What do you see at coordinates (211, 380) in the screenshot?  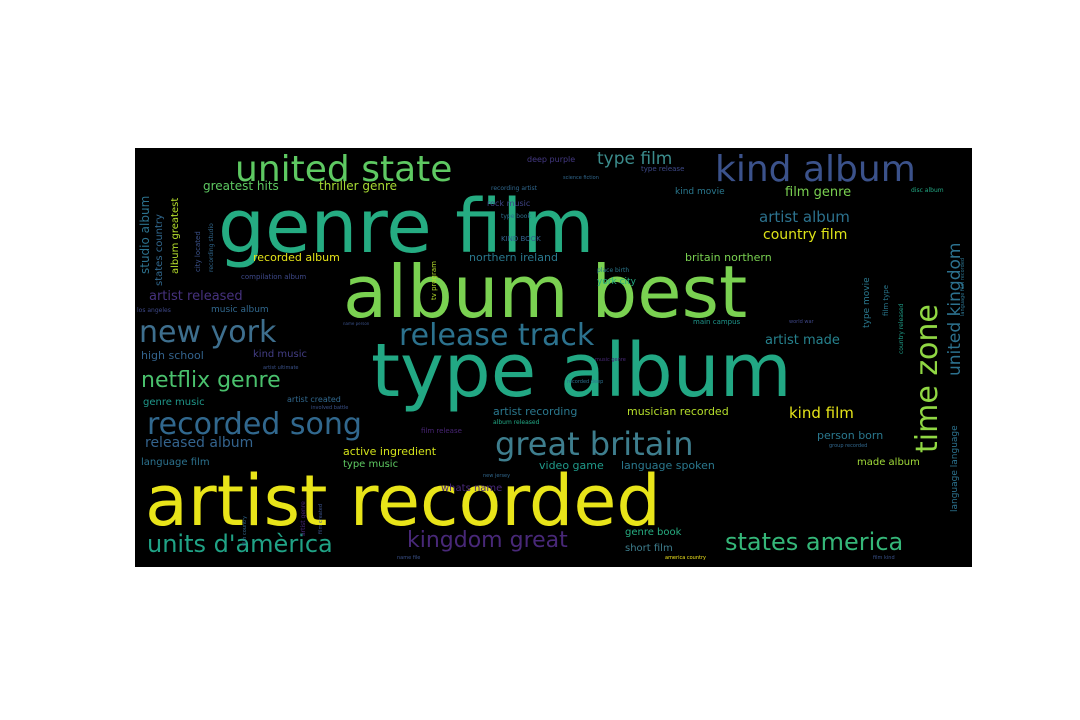 I see `word: netflix genre` at bounding box center [211, 380].